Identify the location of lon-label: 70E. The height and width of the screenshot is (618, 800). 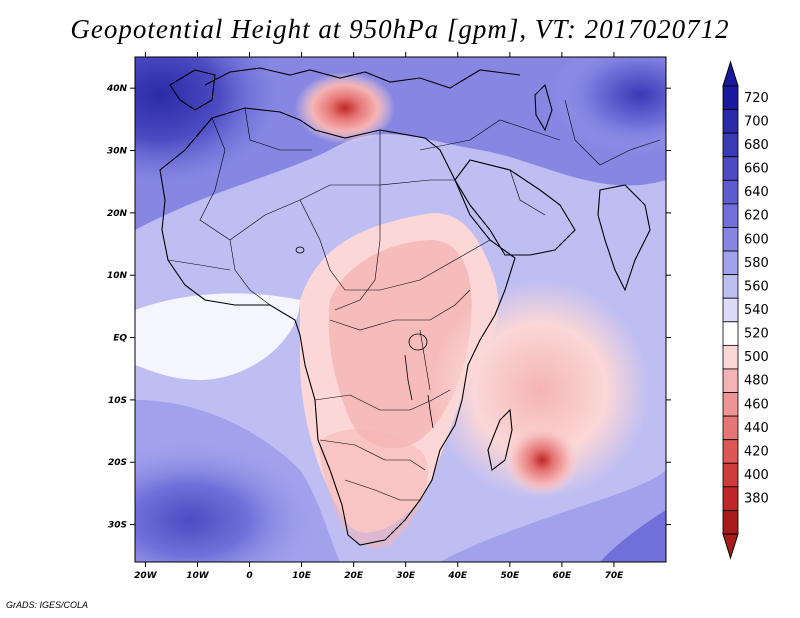
(615, 576).